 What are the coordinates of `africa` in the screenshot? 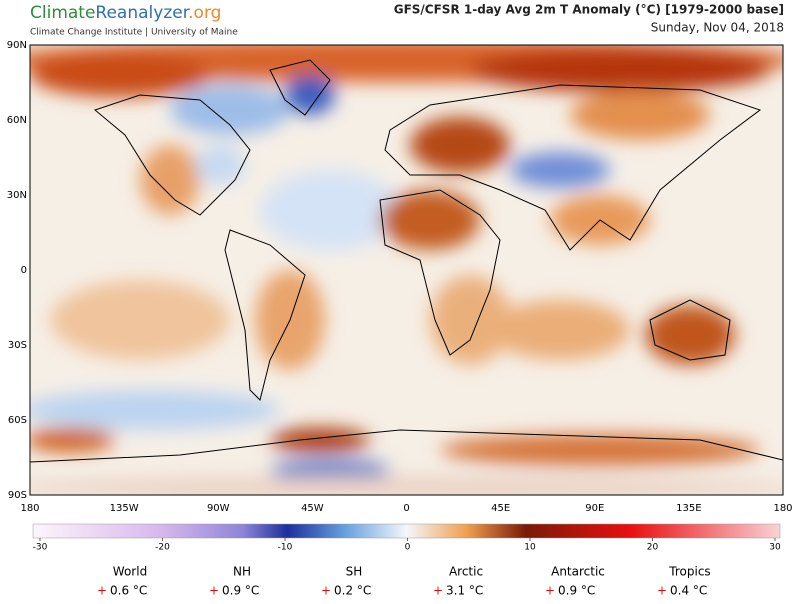 It's located at (440, 272).